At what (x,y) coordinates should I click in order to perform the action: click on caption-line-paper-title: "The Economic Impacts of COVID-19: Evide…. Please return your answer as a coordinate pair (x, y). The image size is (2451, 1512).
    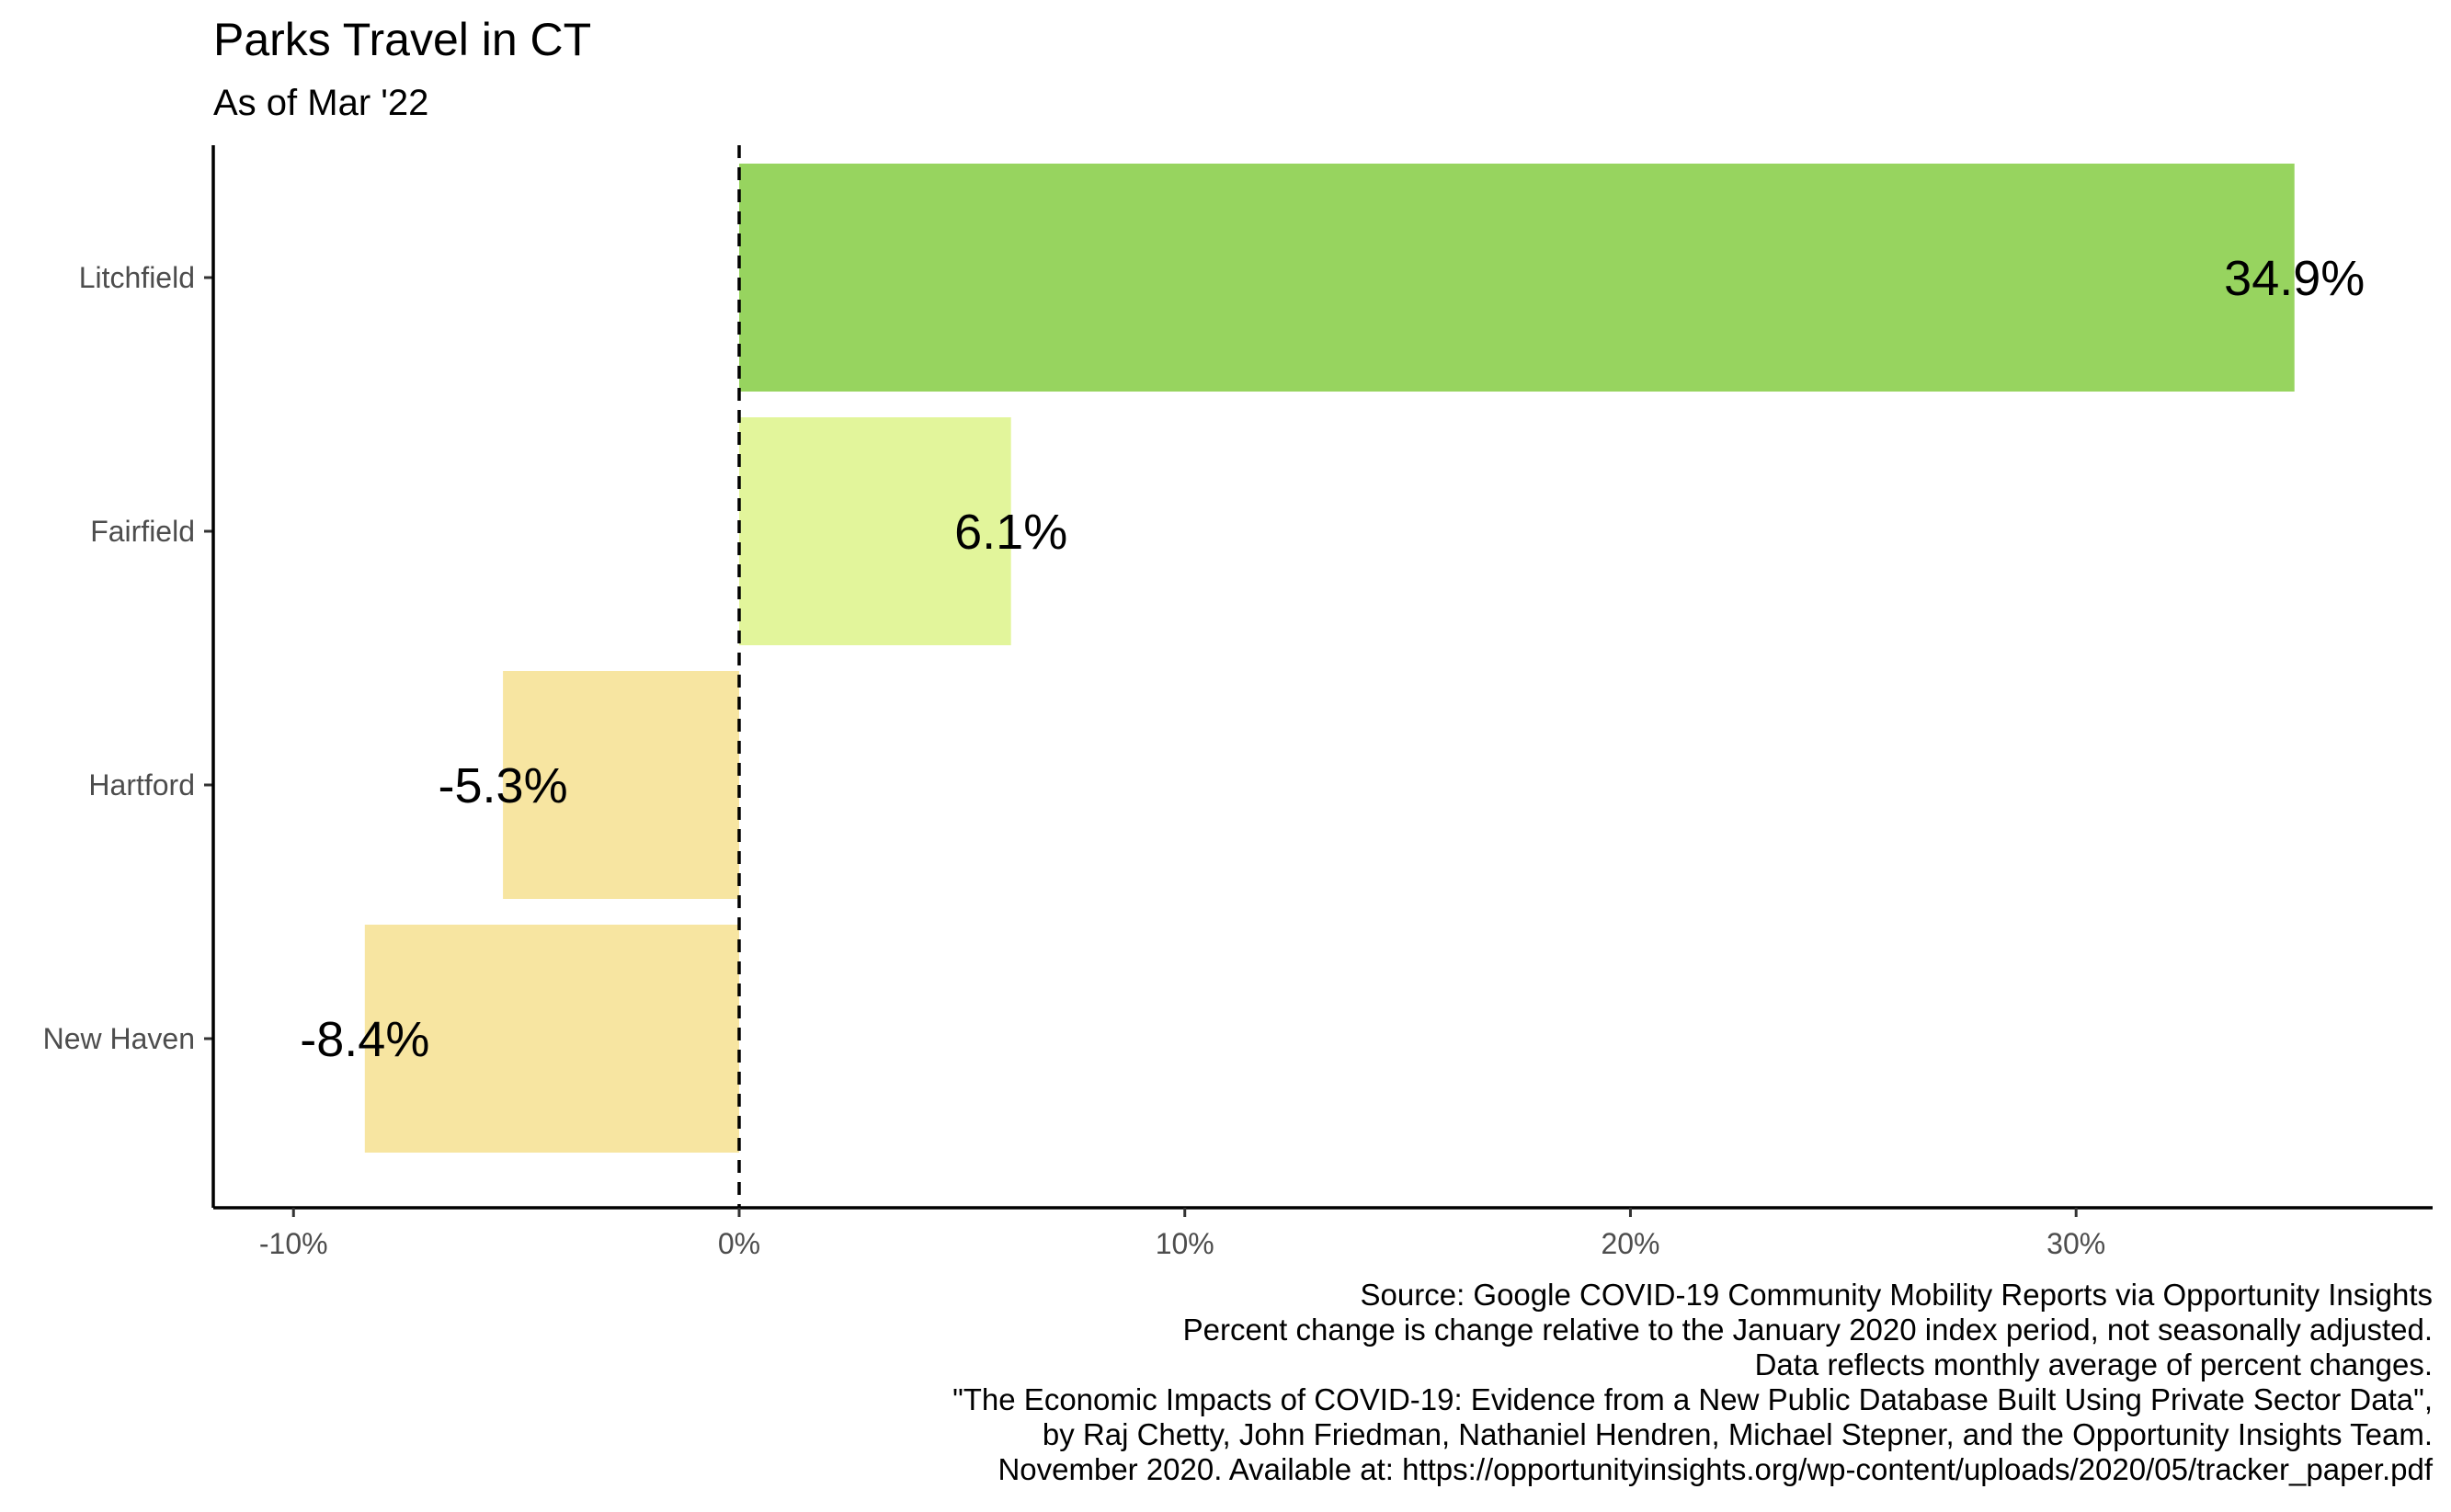
    Looking at the image, I should click on (1692, 1399).